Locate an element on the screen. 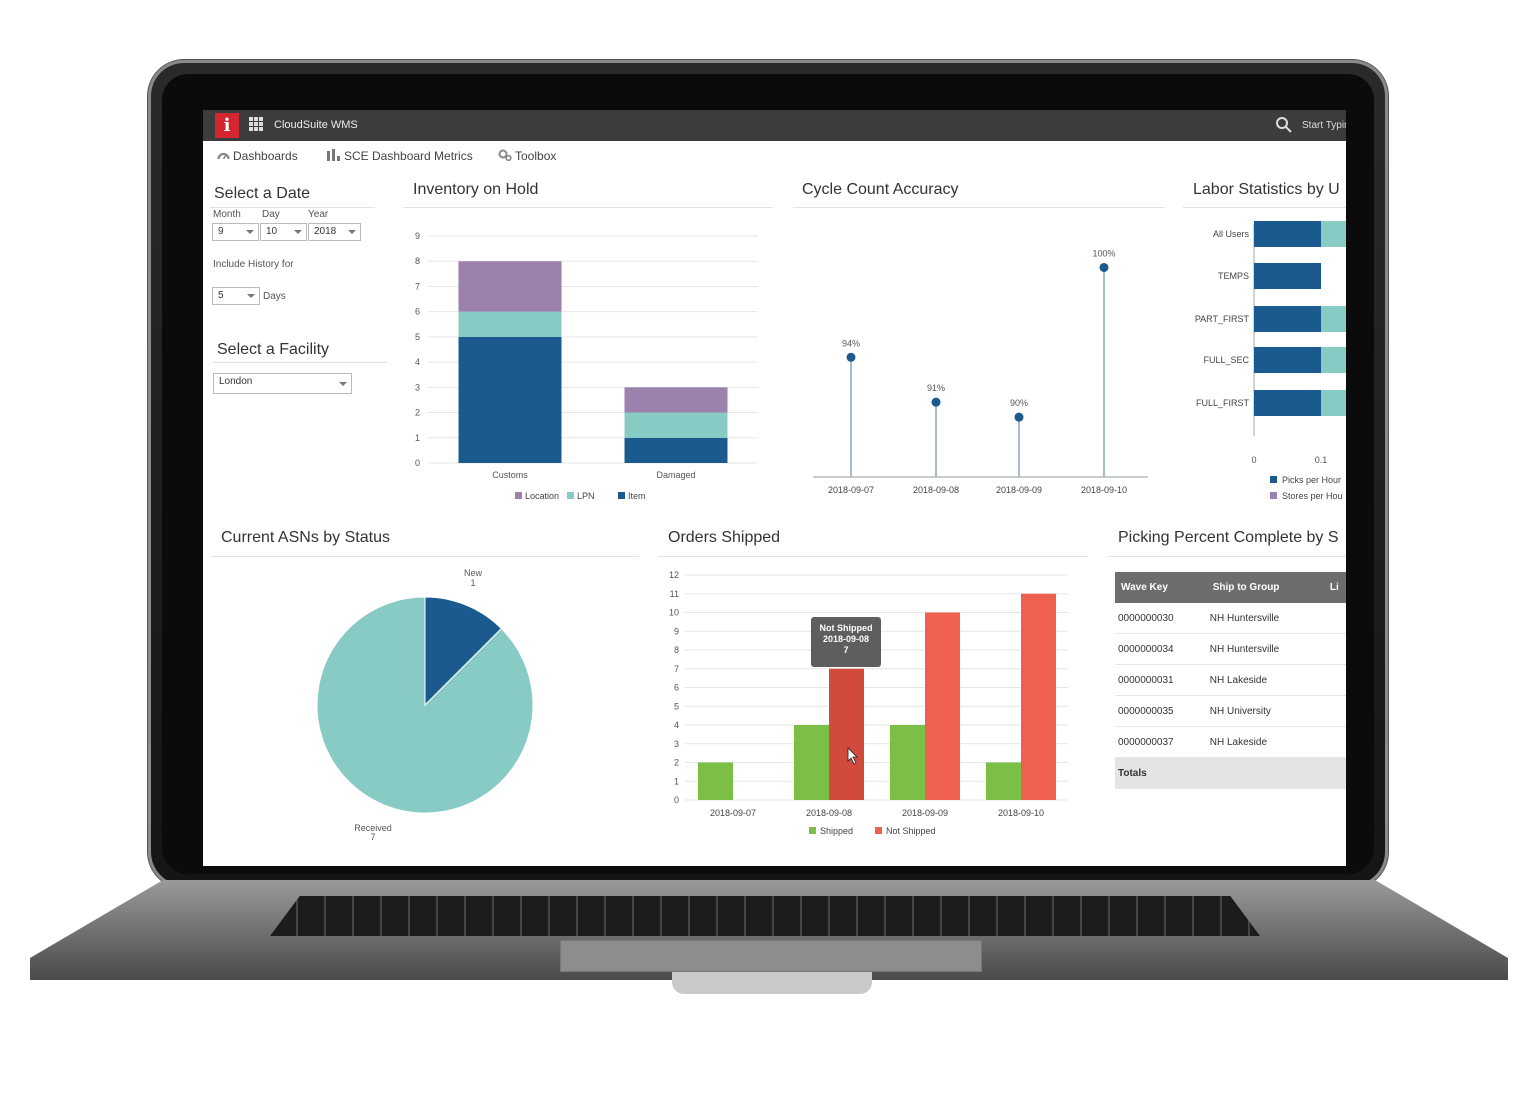 The image size is (1536, 1097). data-label: 94% is located at coordinates (851, 343).